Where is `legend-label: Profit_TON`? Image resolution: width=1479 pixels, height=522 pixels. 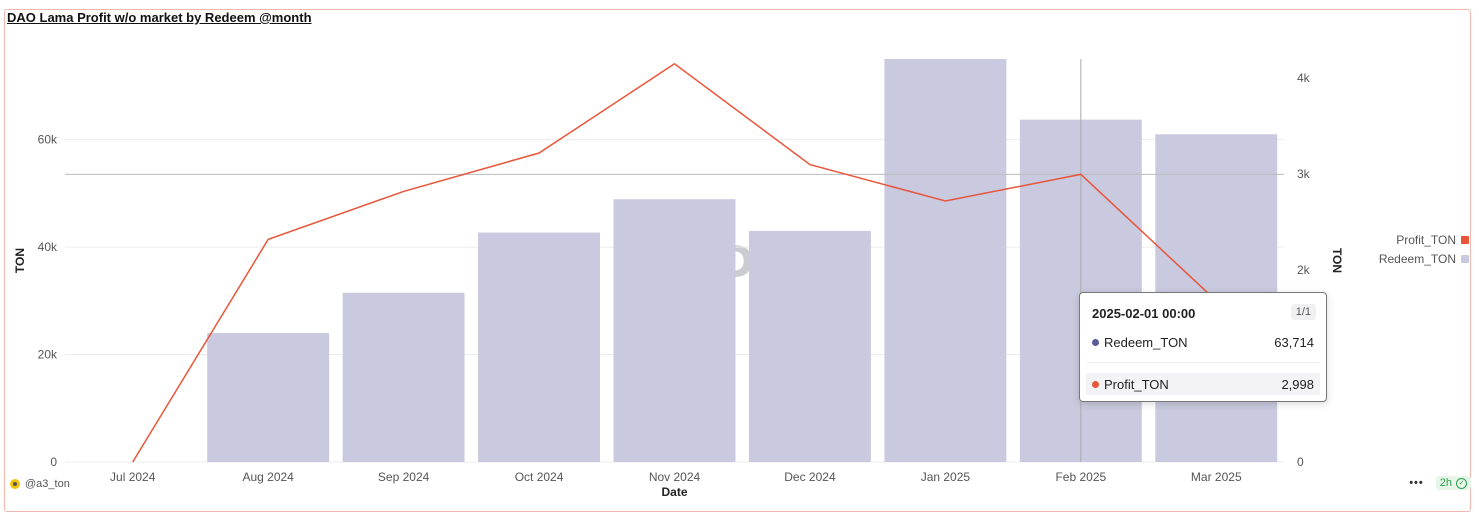 legend-label: Profit_TON is located at coordinates (1426, 239).